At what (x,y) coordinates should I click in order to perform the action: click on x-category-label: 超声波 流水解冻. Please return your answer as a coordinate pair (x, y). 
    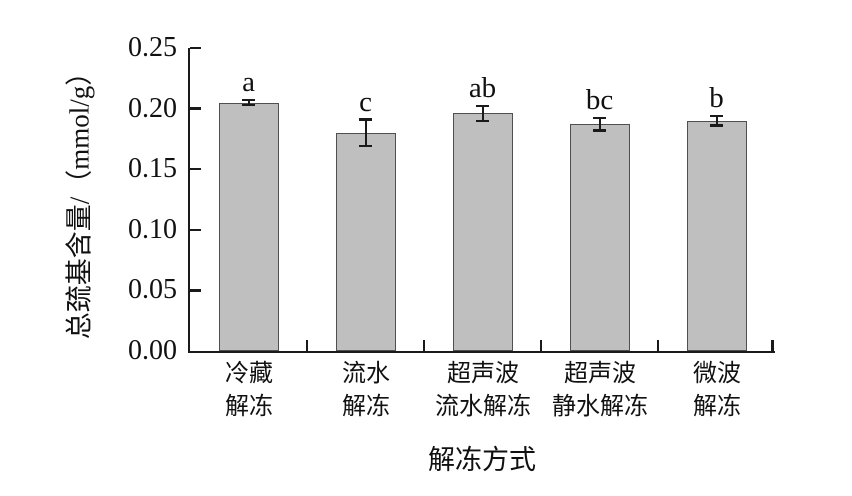
    Looking at the image, I should click on (483, 391).